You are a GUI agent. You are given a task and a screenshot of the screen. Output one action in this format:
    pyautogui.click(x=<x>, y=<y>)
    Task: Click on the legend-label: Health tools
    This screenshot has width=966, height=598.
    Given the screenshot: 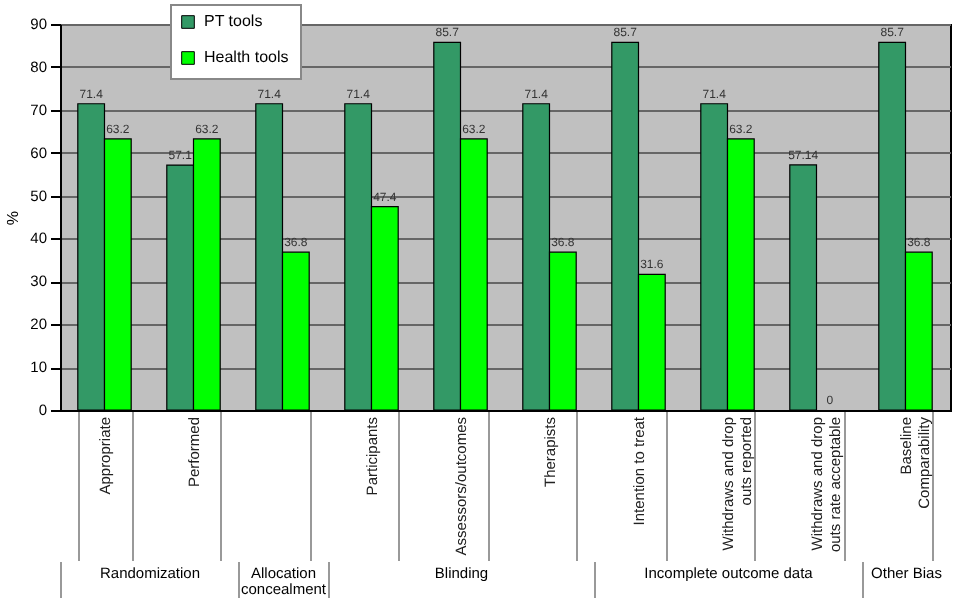 What is the action you would take?
    pyautogui.click(x=246, y=57)
    